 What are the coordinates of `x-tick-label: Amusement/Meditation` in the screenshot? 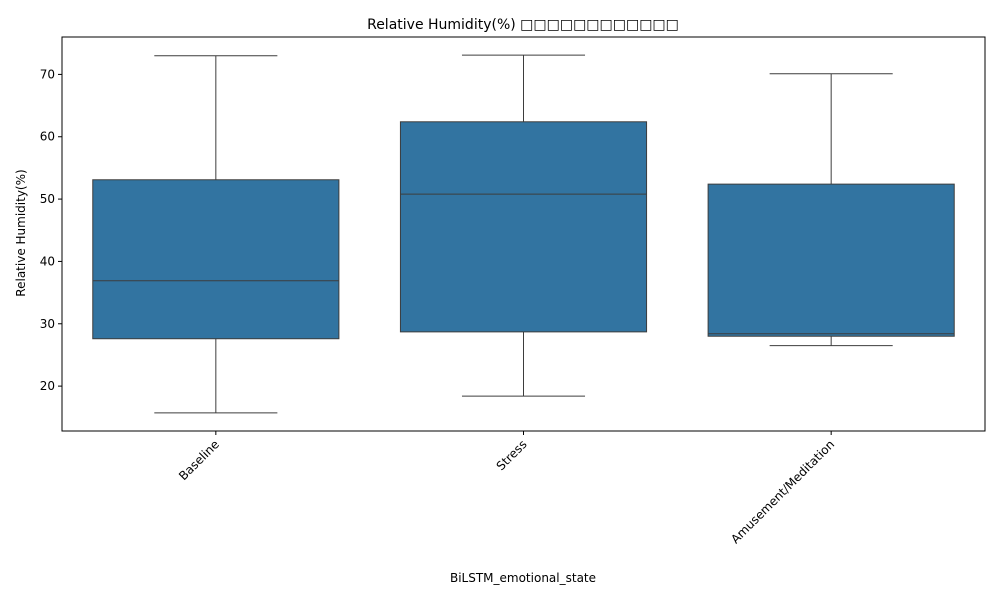 It's located at (782, 491).